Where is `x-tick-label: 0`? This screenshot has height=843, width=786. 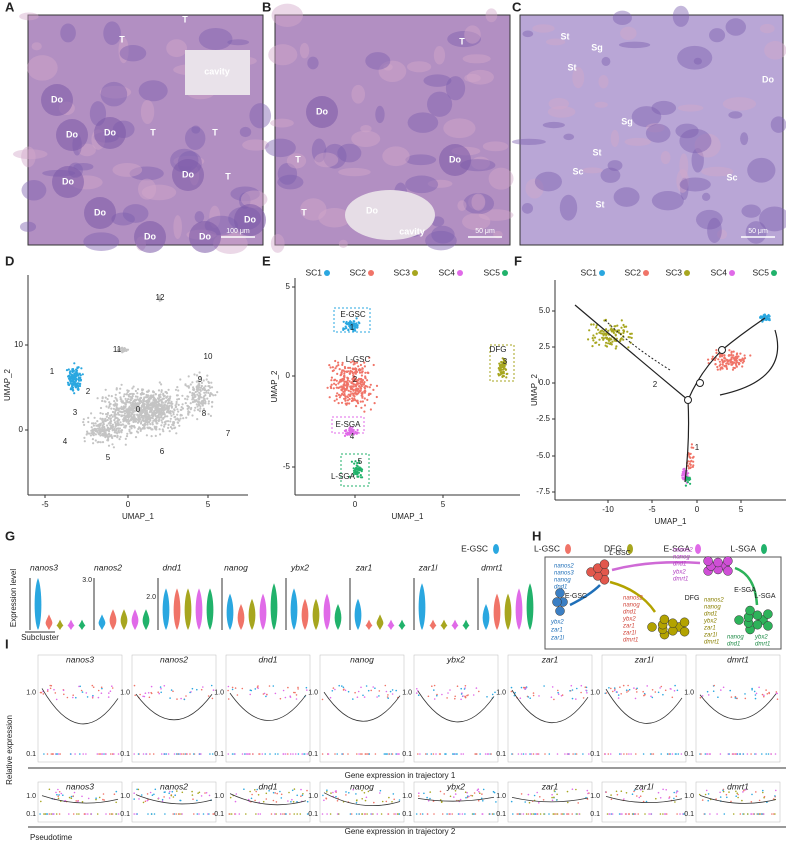
x-tick-label: 0 is located at coordinates (355, 504).